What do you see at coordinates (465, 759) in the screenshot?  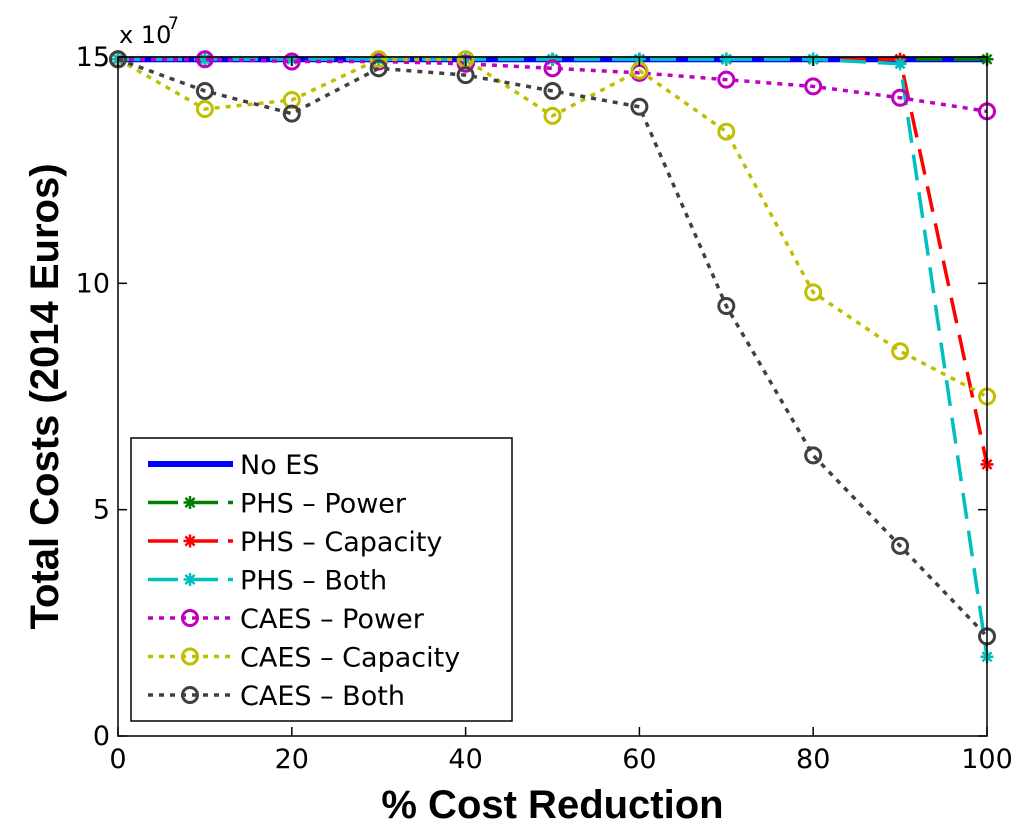 I see `x-tick-label: 40` at bounding box center [465, 759].